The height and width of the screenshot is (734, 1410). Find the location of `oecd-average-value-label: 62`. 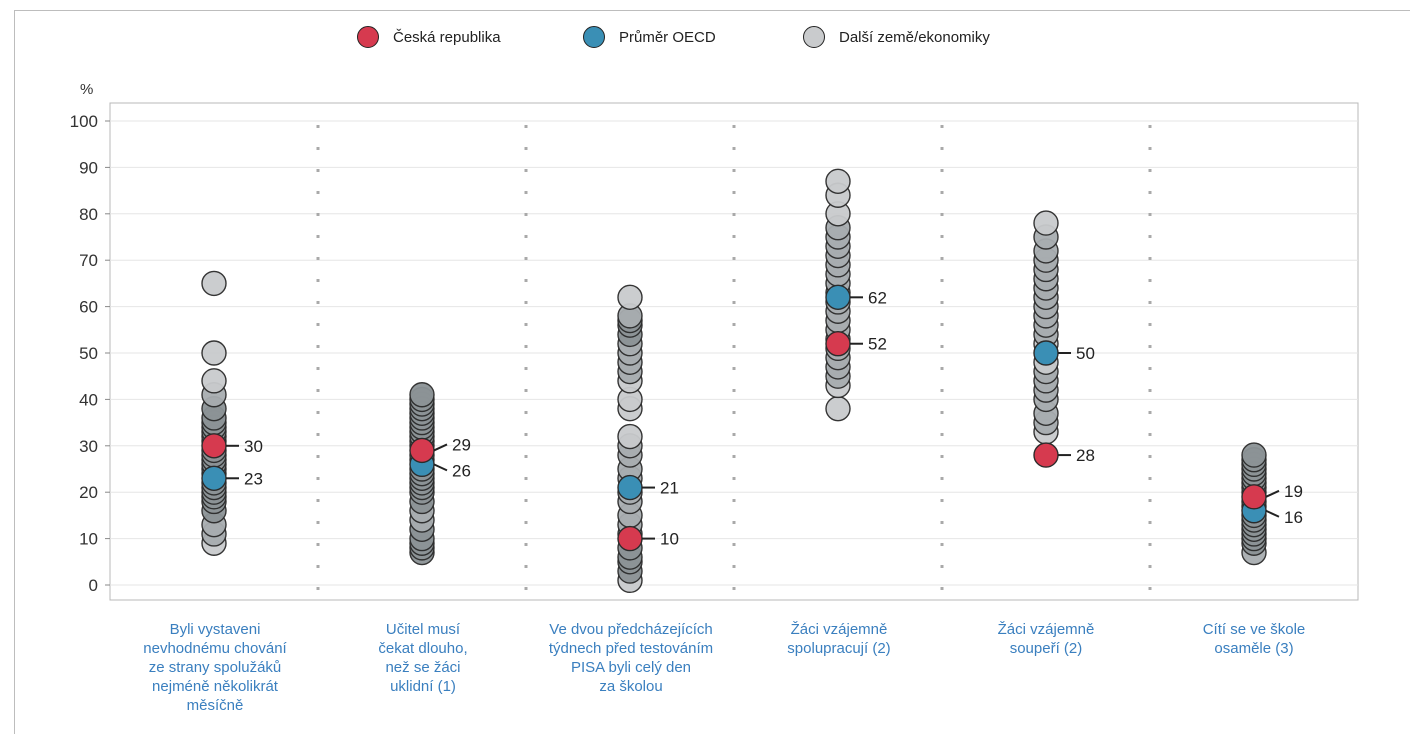

oecd-average-value-label: 62 is located at coordinates (877, 297).